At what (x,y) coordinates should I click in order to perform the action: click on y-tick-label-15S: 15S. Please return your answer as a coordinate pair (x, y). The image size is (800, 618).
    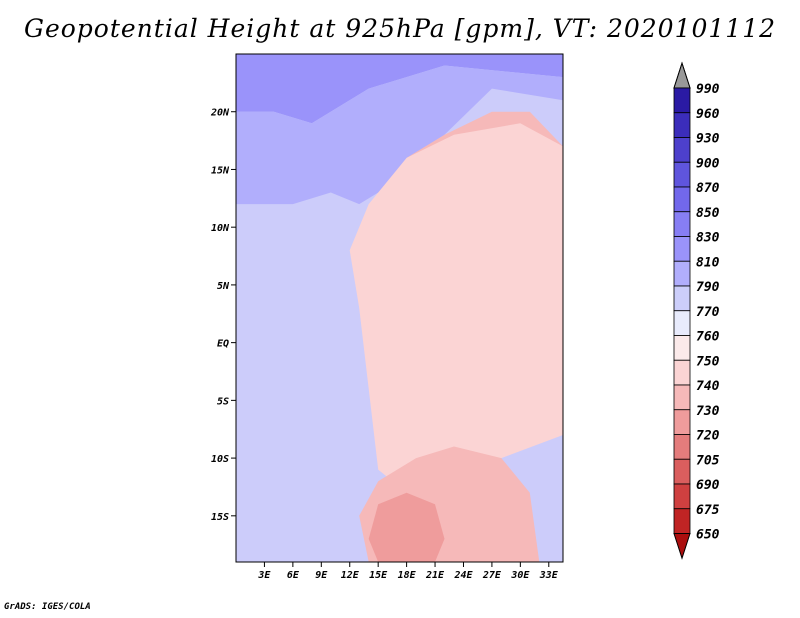
    Looking at the image, I should click on (220, 517).